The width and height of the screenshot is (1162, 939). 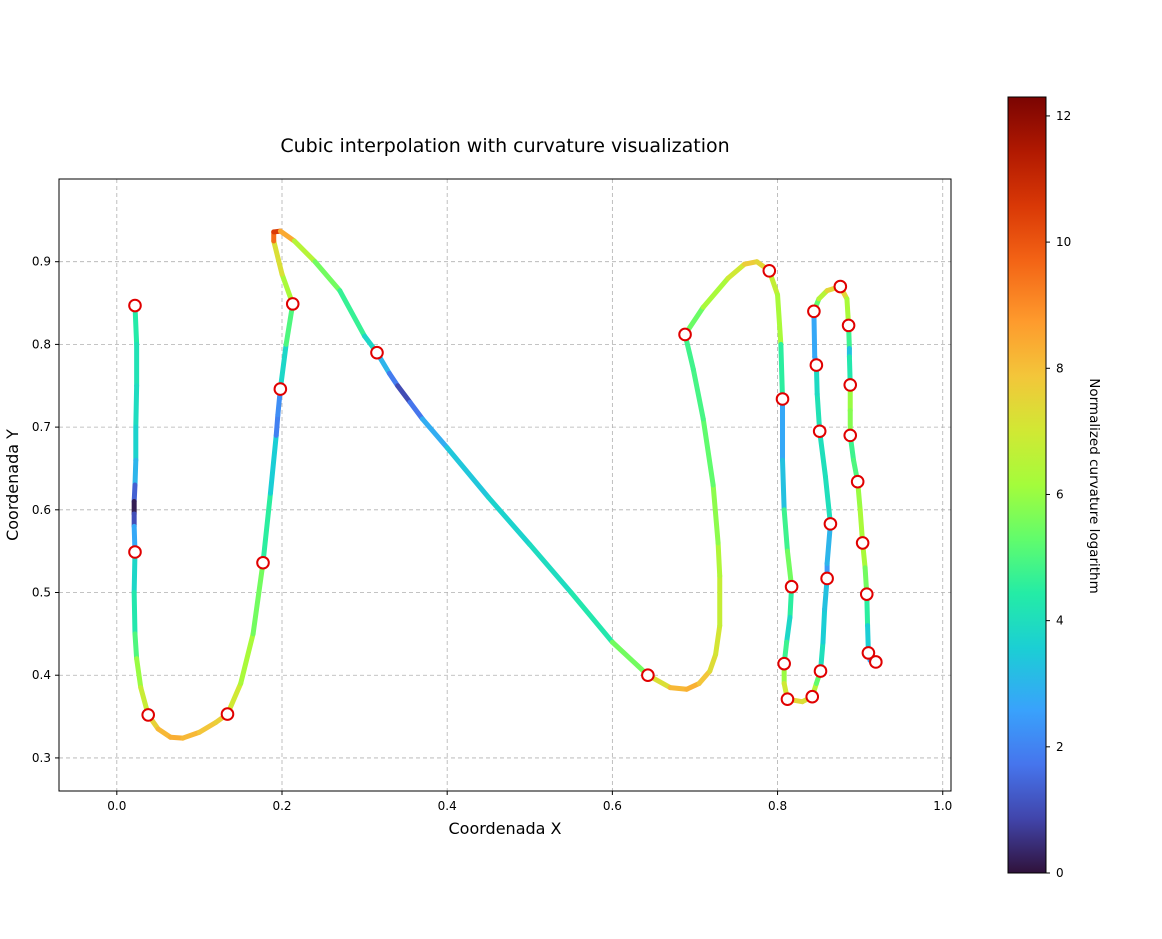 I want to click on y-axis-ticks: 0.3 0.4 0.5 0.6 0.7 0.8 0.9, so click(x=45, y=510).